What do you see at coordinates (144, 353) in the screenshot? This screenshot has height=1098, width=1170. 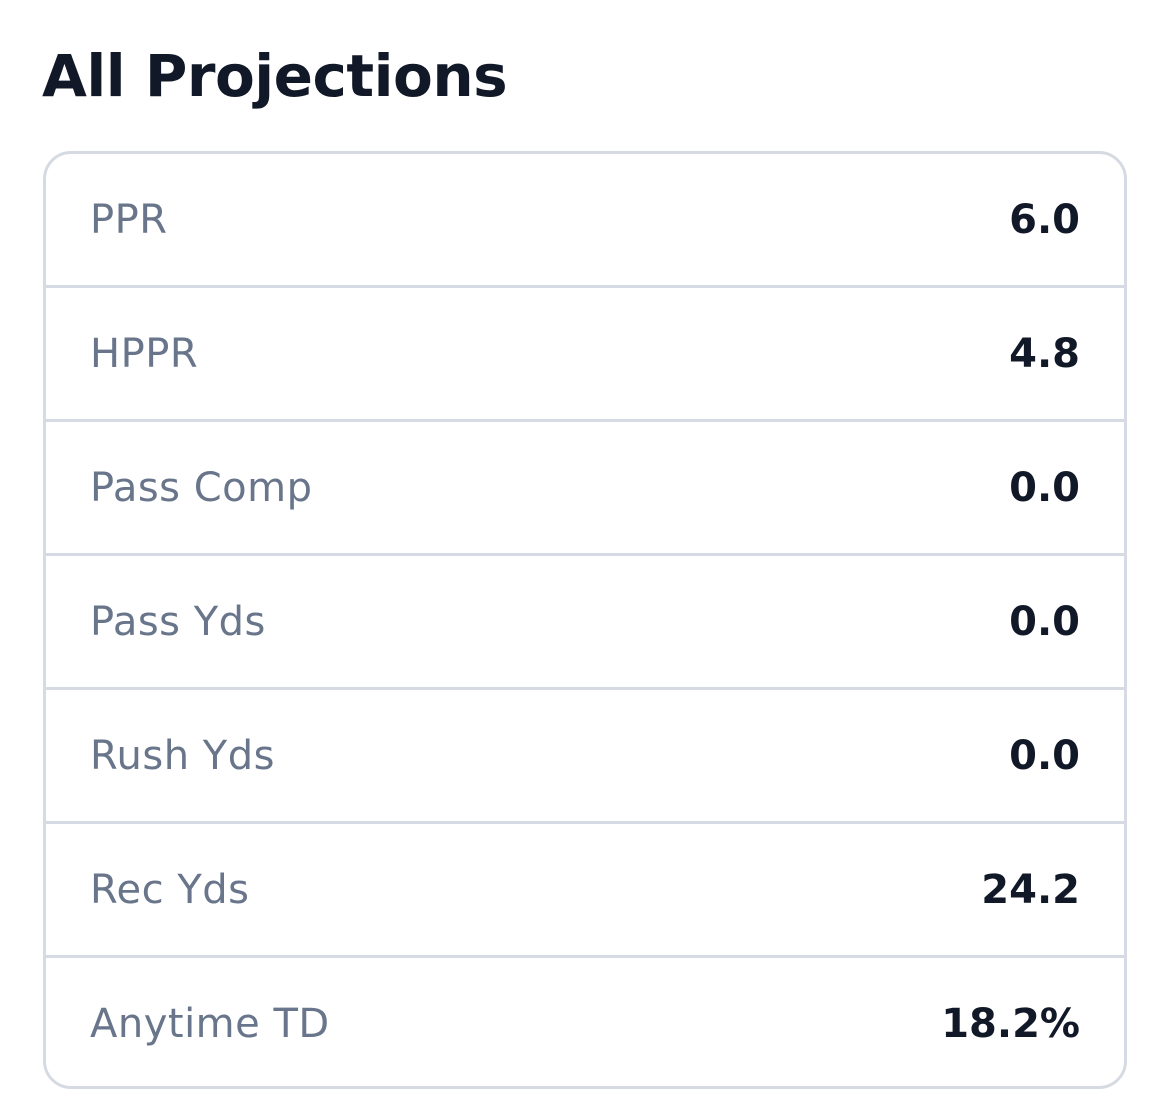 I see `projection-label: HPPR` at bounding box center [144, 353].